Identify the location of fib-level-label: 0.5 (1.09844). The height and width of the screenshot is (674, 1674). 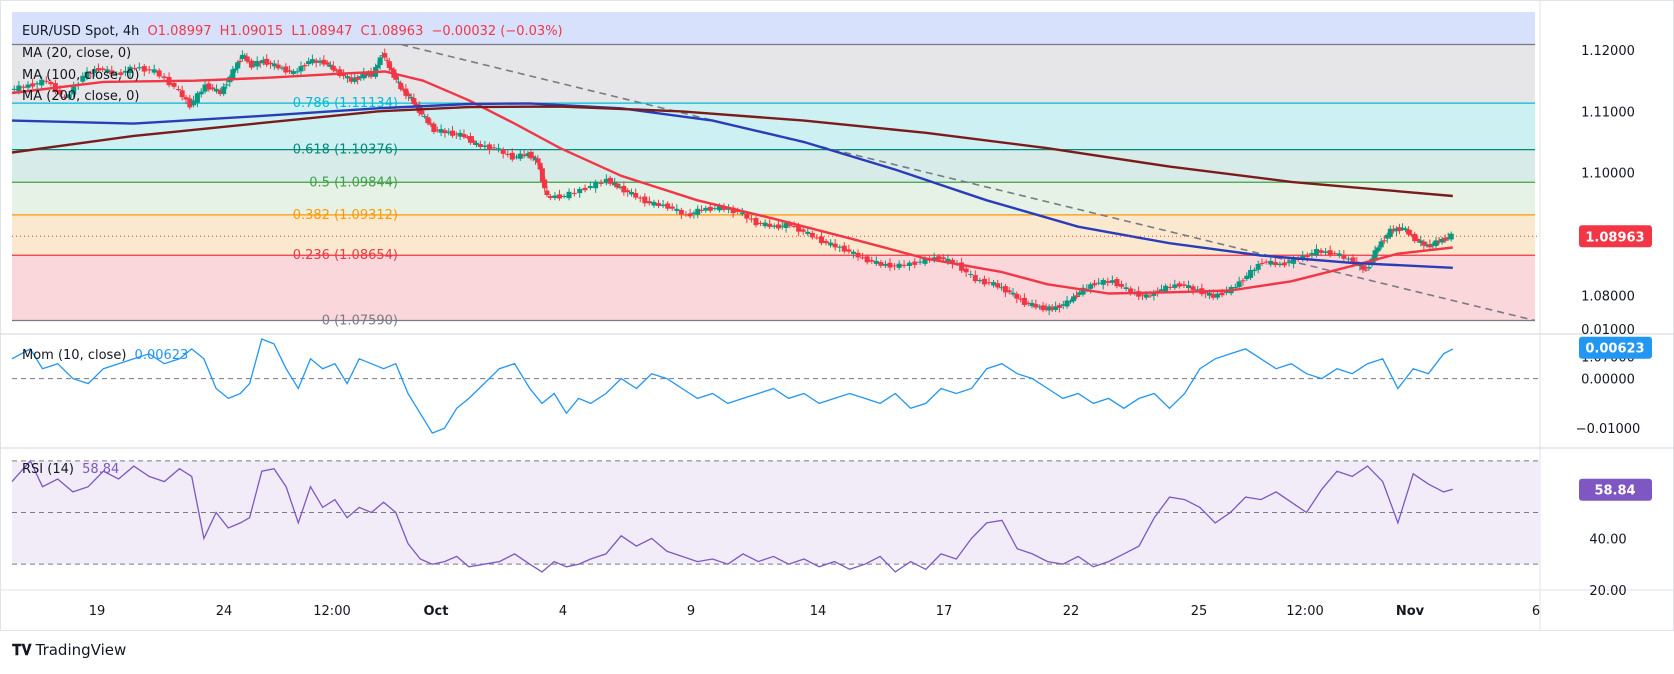
(353, 182).